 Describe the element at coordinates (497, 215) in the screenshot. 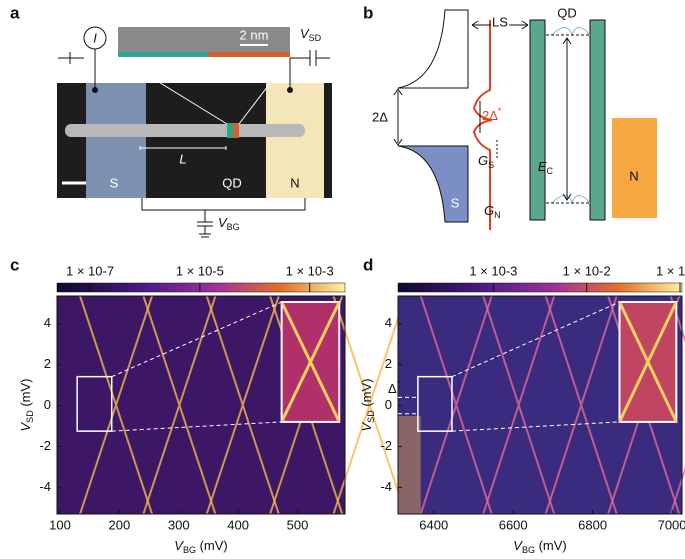

I see `label-sub: N` at that location.